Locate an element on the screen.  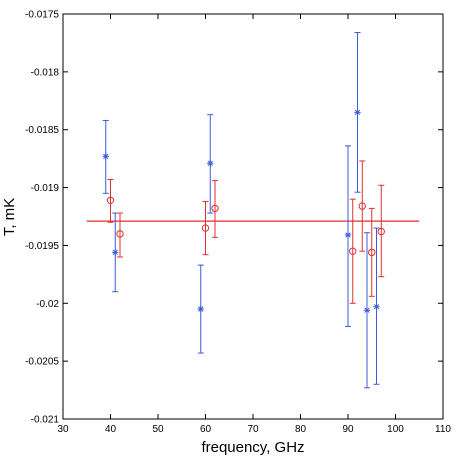
x-tick-label: 110 is located at coordinates (443, 429).